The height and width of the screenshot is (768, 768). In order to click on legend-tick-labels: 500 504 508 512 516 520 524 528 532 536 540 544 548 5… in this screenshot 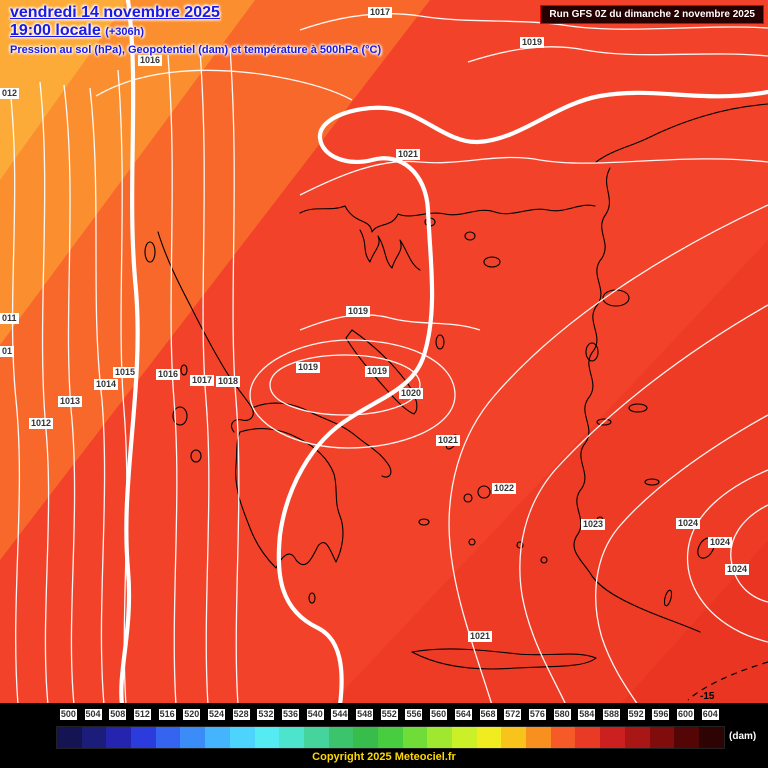, I will do `click(389, 714)`.